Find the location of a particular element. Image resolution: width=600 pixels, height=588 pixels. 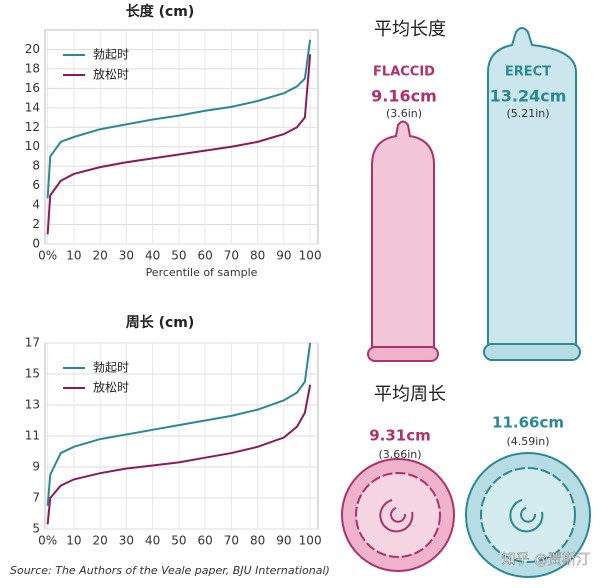

y-tick-label: 17 is located at coordinates (32, 343).